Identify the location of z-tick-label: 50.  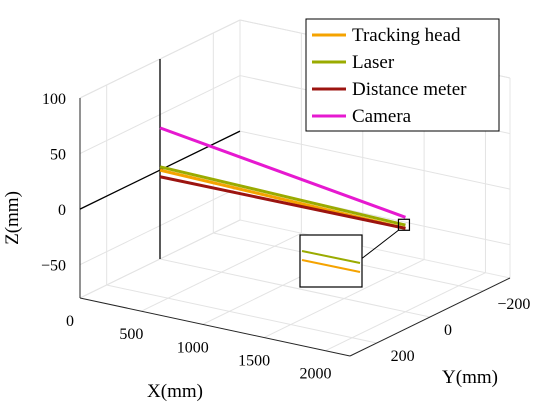
(58, 155).